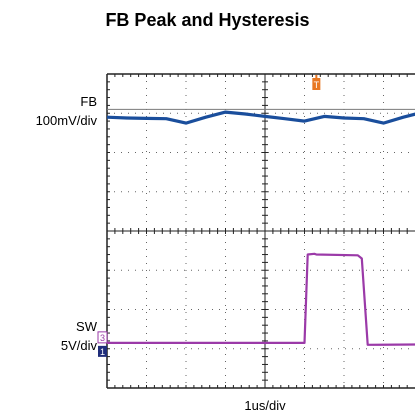  I want to click on fb-trace, so click(261, 117).